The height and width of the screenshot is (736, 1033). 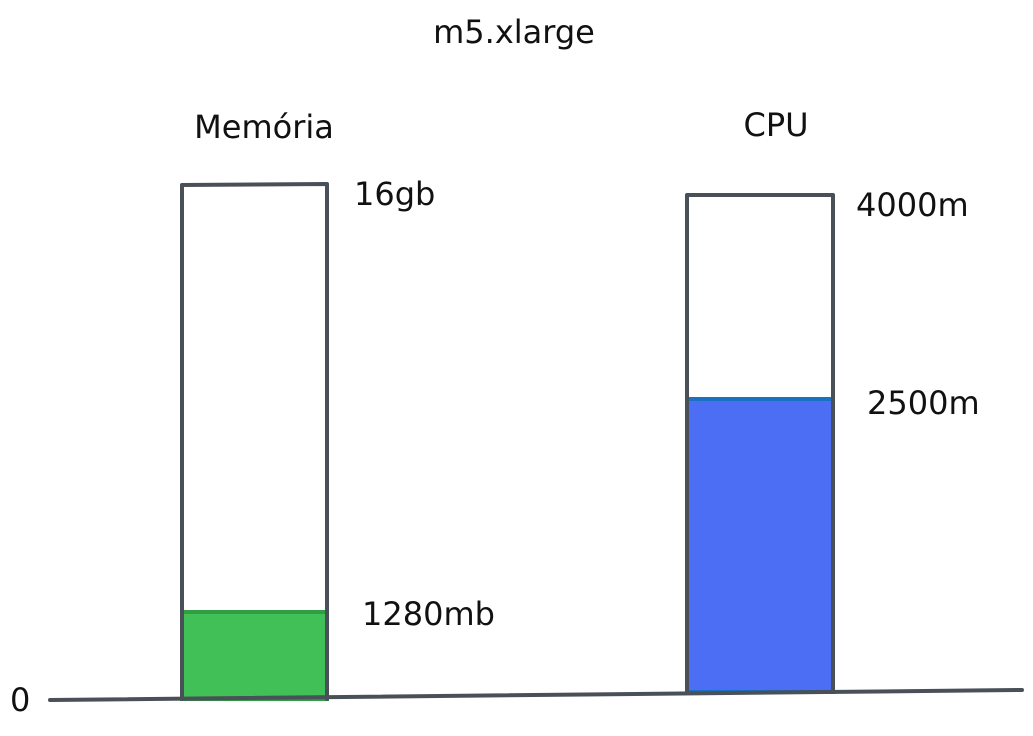 I want to click on cpu-capacity-label: 4000m, so click(x=912, y=205).